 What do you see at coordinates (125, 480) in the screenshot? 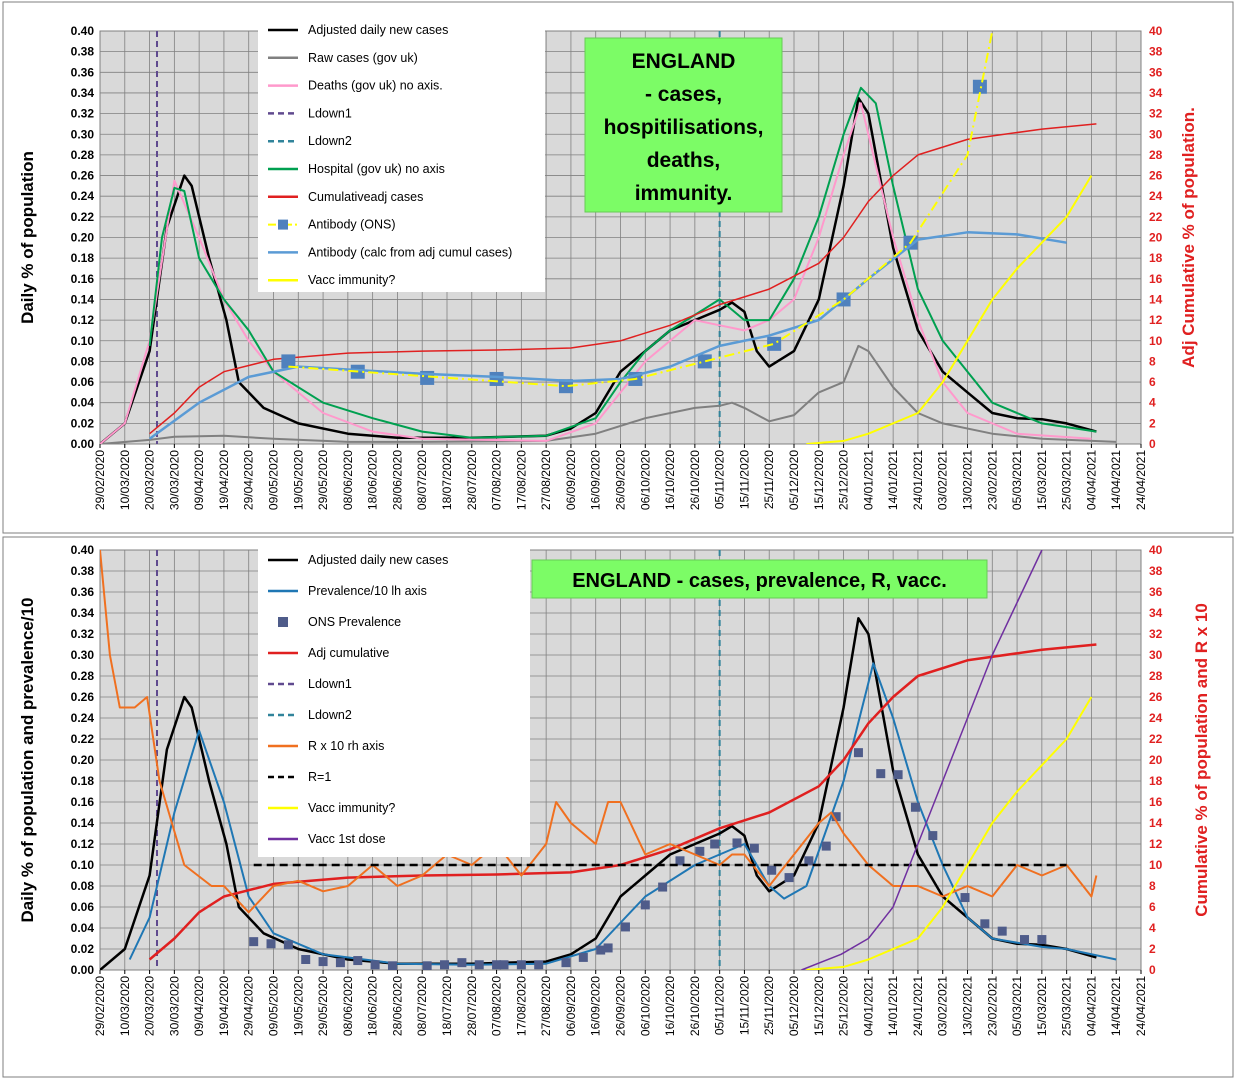
I see `x-tick-label: 10/03/2020` at bounding box center [125, 480].